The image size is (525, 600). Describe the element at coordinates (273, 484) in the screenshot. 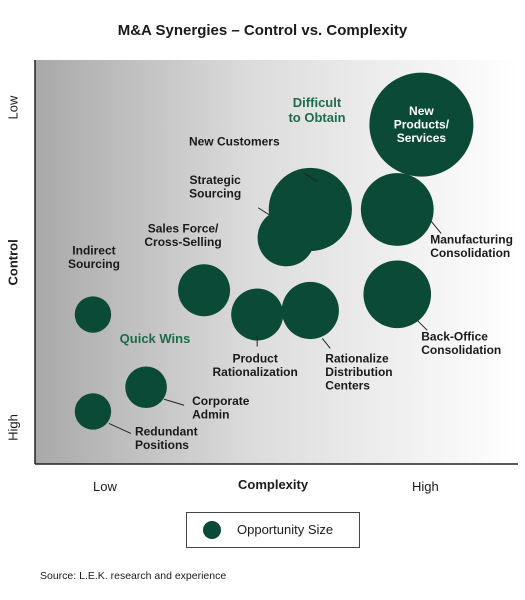

I see `x-axis-title: Complexity` at that location.